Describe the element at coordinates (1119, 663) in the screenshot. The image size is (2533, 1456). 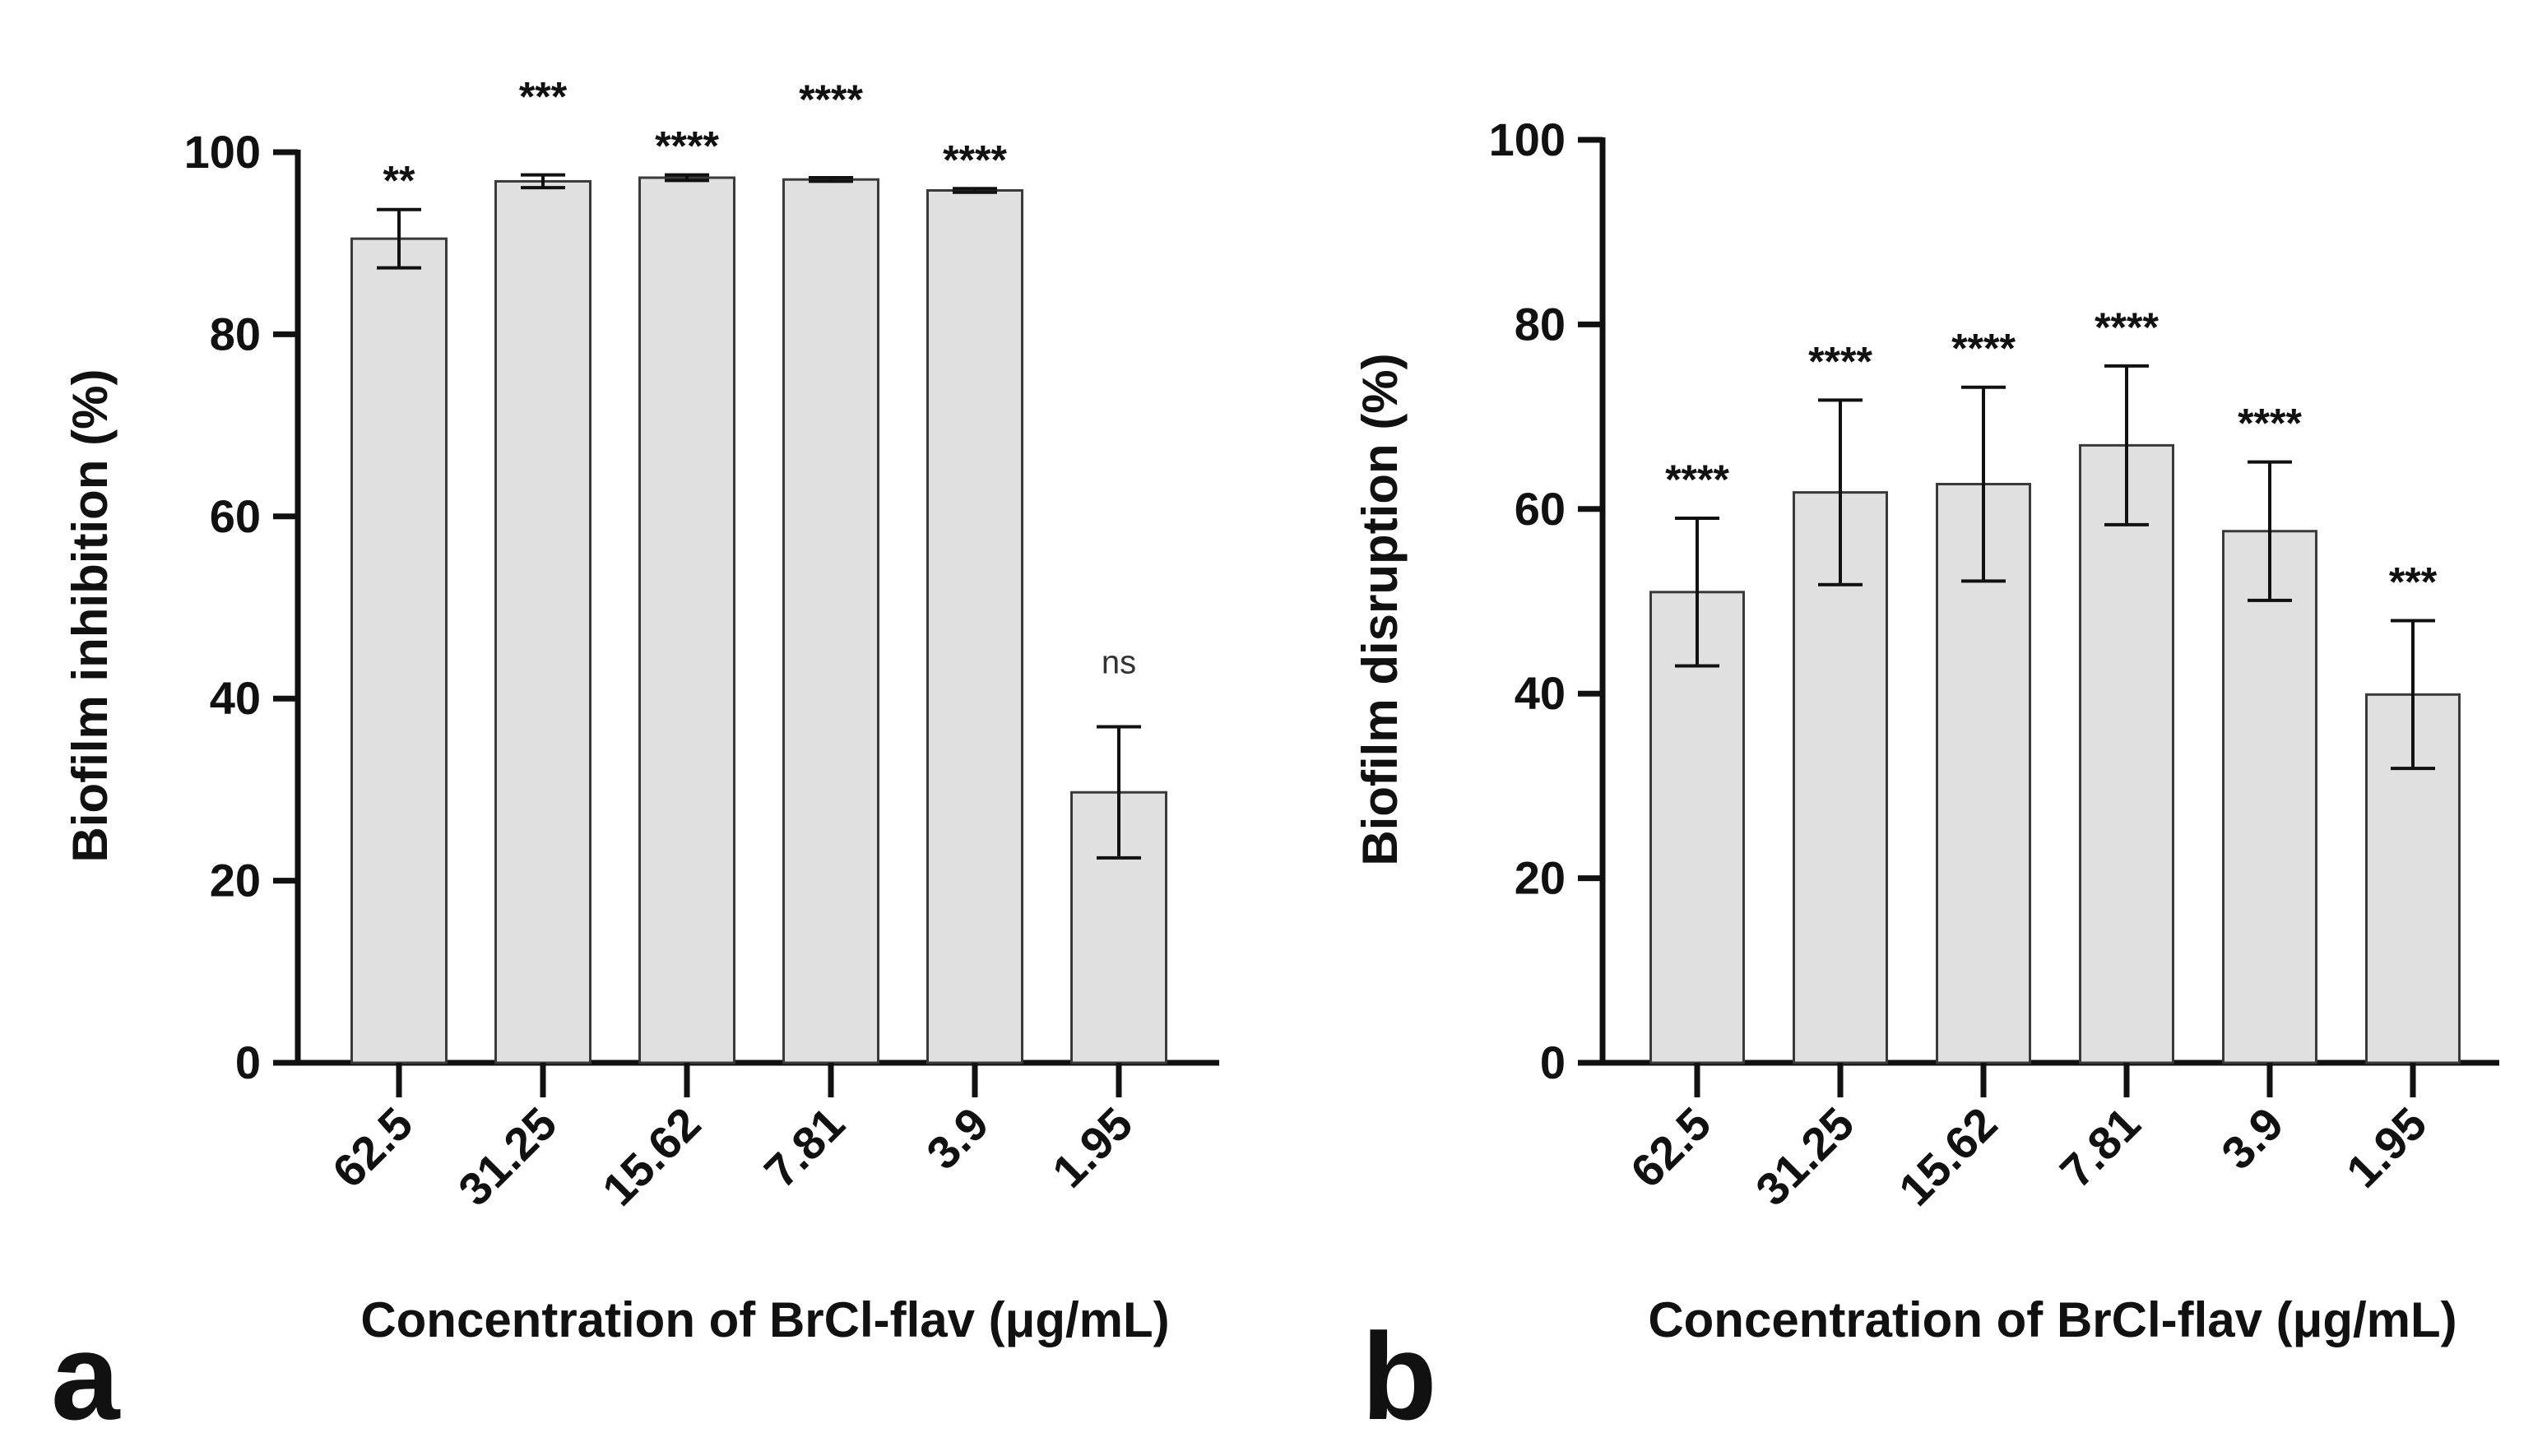
I see `significance-label: ns` at that location.